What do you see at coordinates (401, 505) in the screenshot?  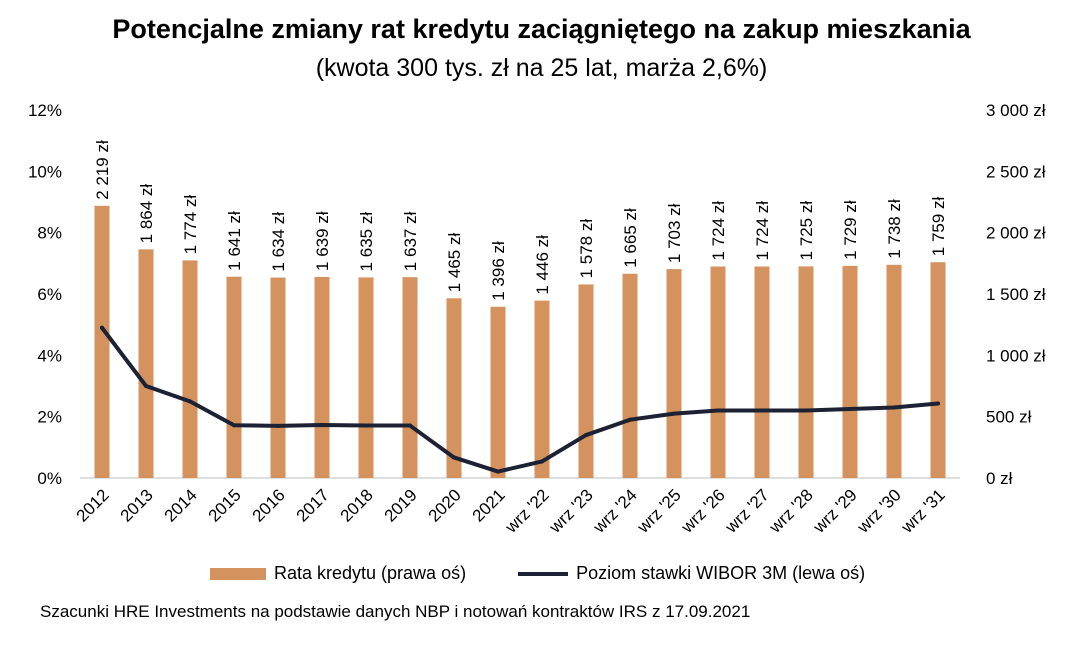 I see `x-axis-tick-label: 2019` at bounding box center [401, 505].